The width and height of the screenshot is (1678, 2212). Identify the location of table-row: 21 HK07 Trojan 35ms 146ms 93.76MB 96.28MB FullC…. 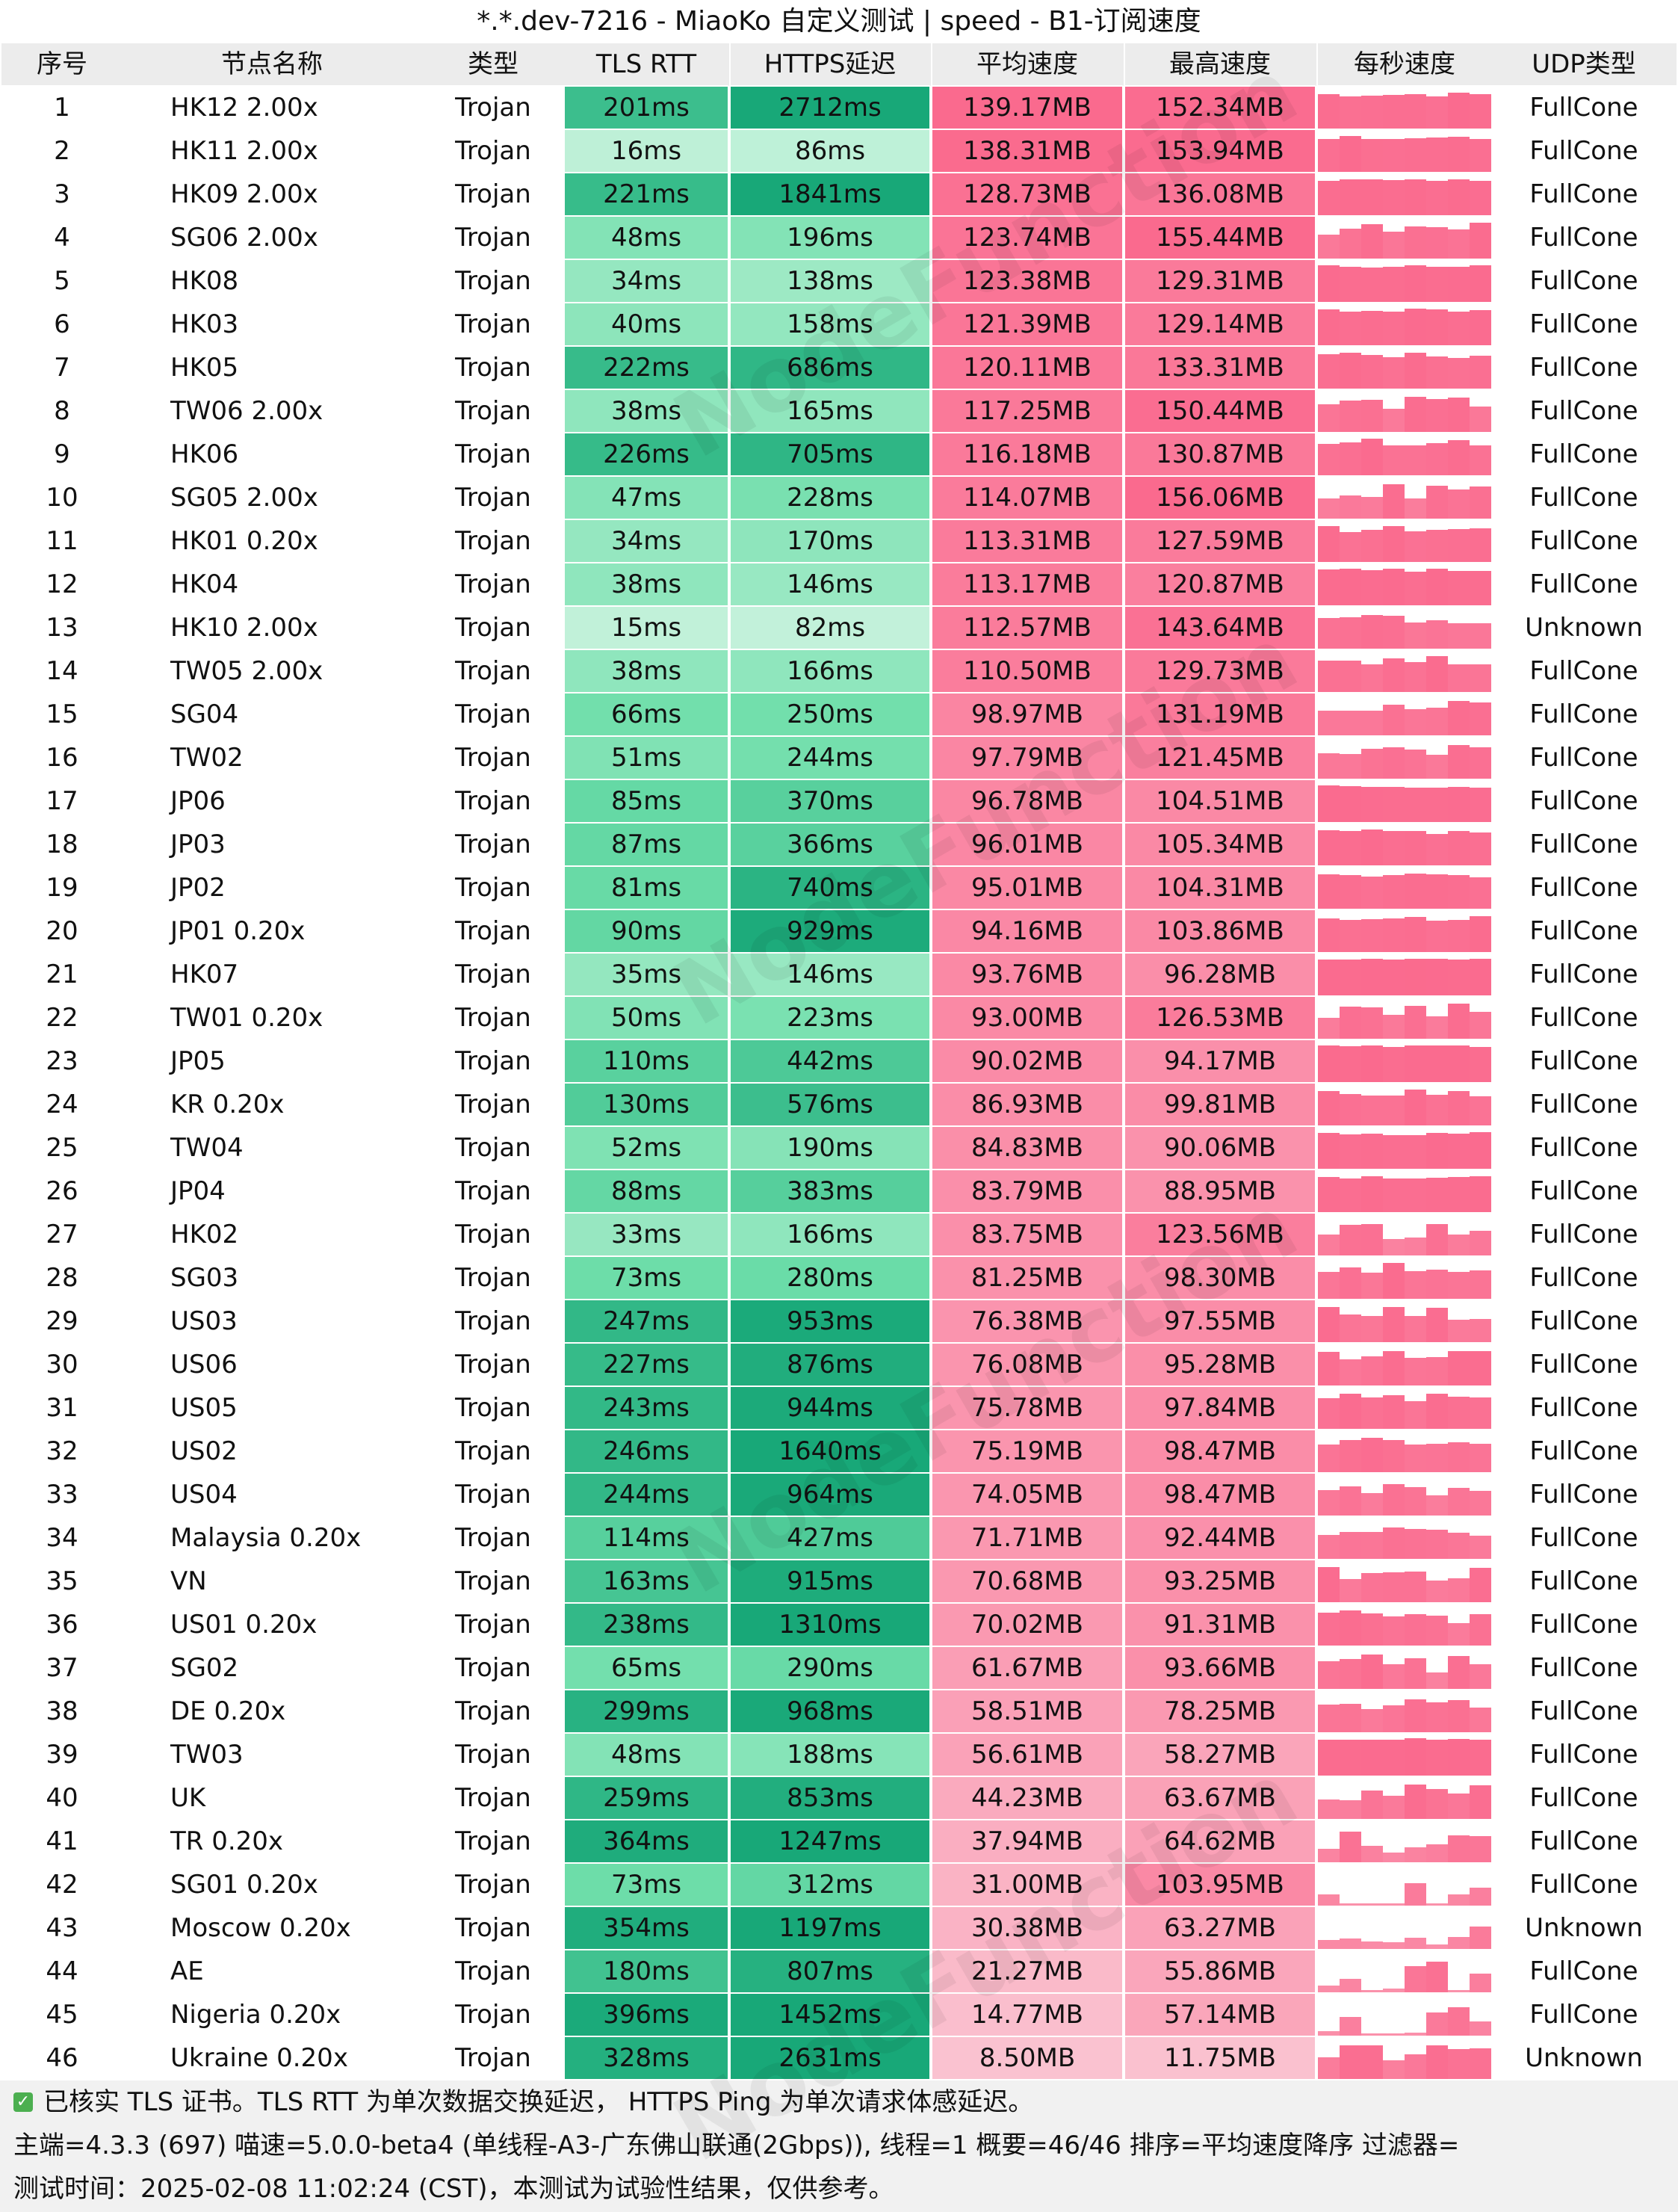
(839, 975).